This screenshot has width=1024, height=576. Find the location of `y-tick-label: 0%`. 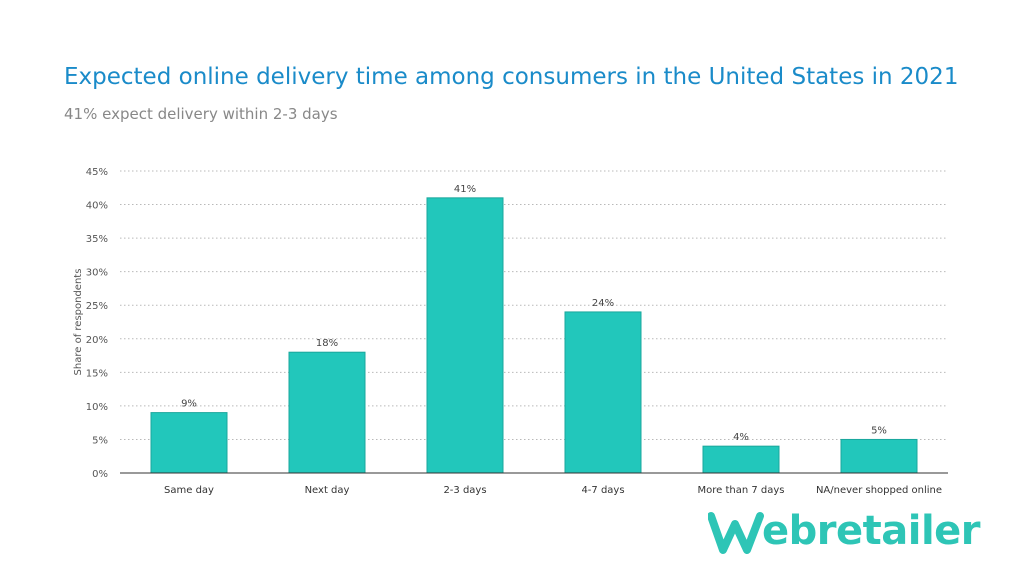

y-tick-label: 0% is located at coordinates (100, 474).